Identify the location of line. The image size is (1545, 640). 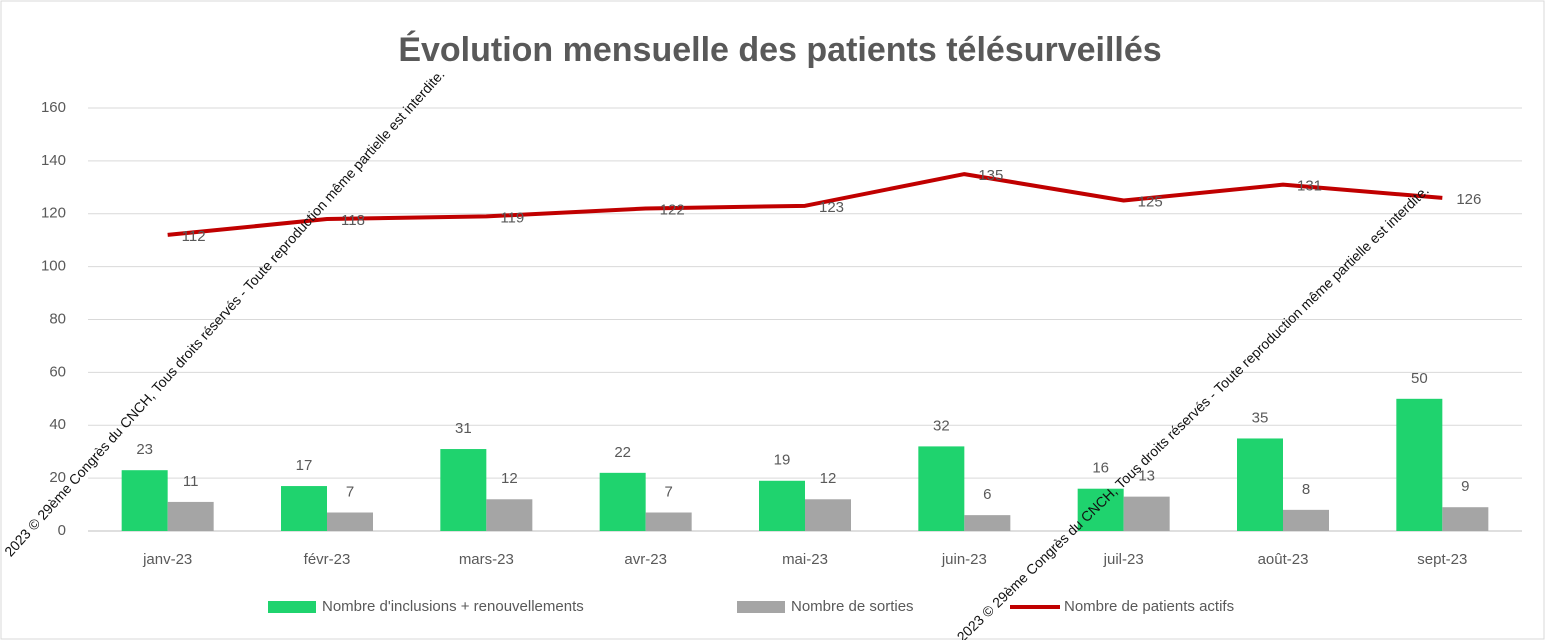
(805, 204).